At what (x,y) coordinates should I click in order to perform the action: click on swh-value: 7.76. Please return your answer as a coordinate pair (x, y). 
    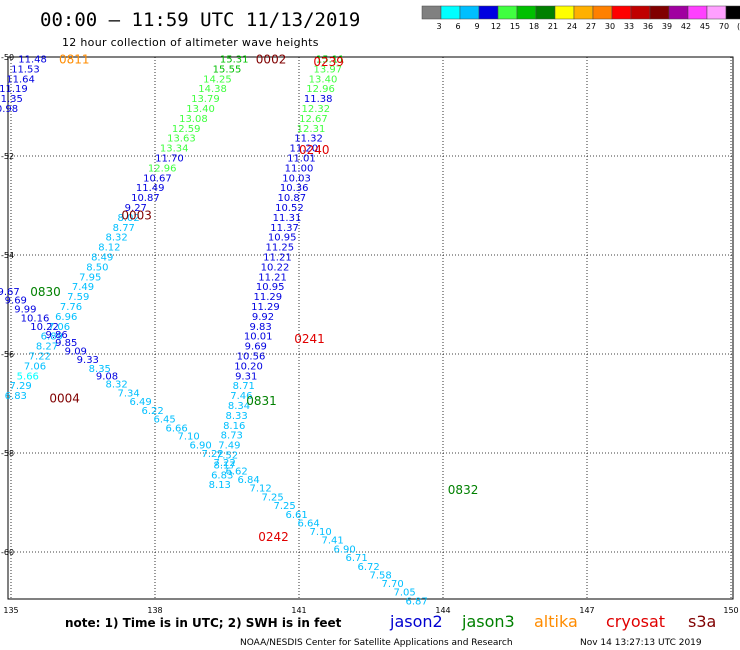
    Looking at the image, I should click on (71, 307).